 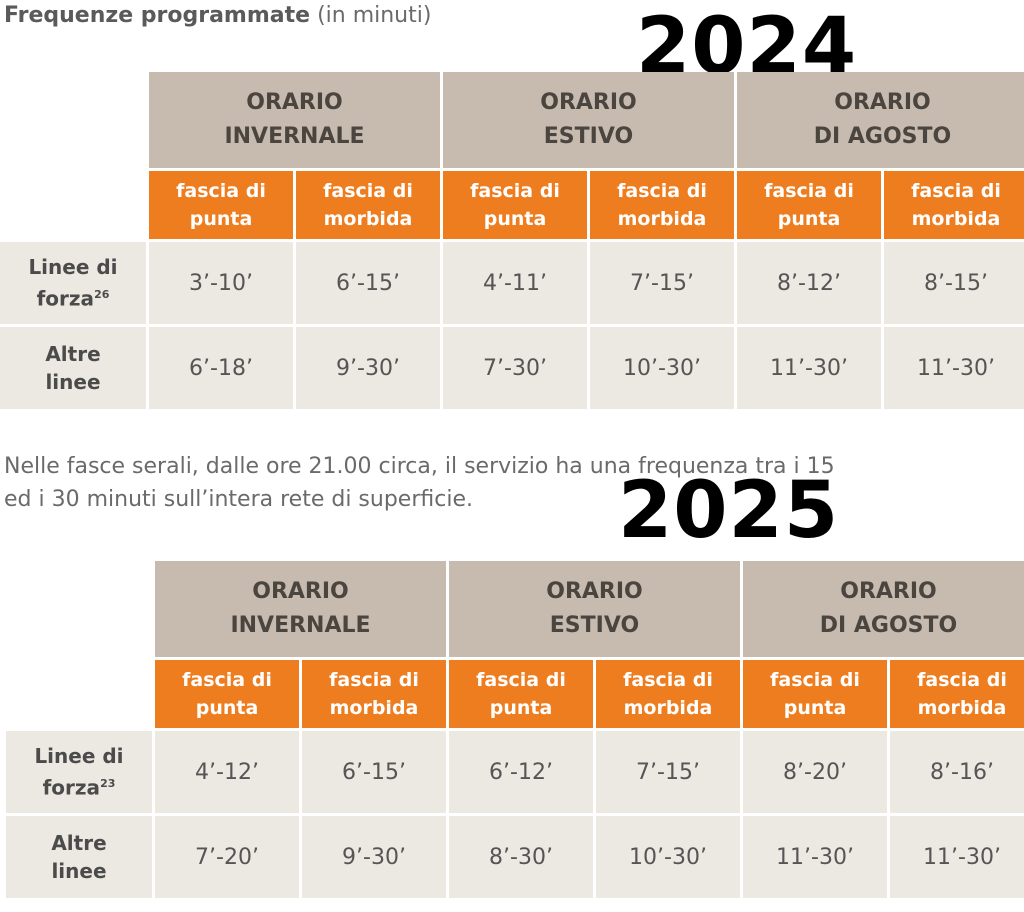 I want to click on page-title: Frequenze programmate (in minuti), so click(x=217, y=15).